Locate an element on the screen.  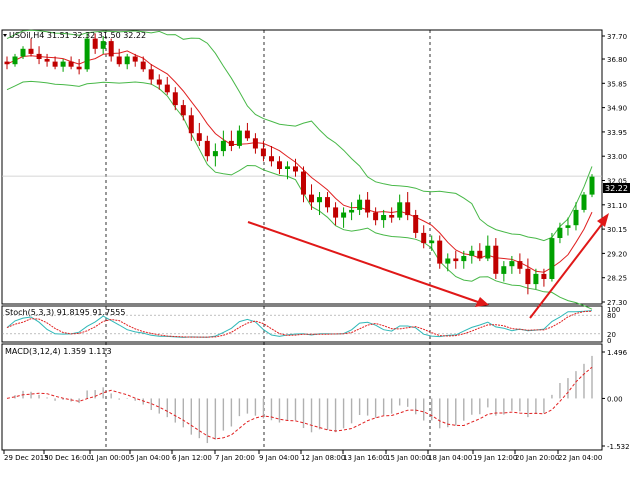
time-axis-label: 7 Jan 20:00 is located at coordinates (235, 458).